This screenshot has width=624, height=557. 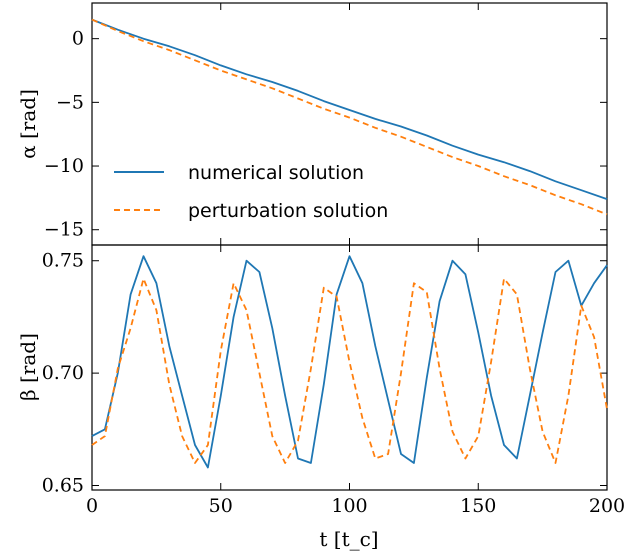 What do you see at coordinates (70, 102) in the screenshot?
I see `ytick-label: −5` at bounding box center [70, 102].